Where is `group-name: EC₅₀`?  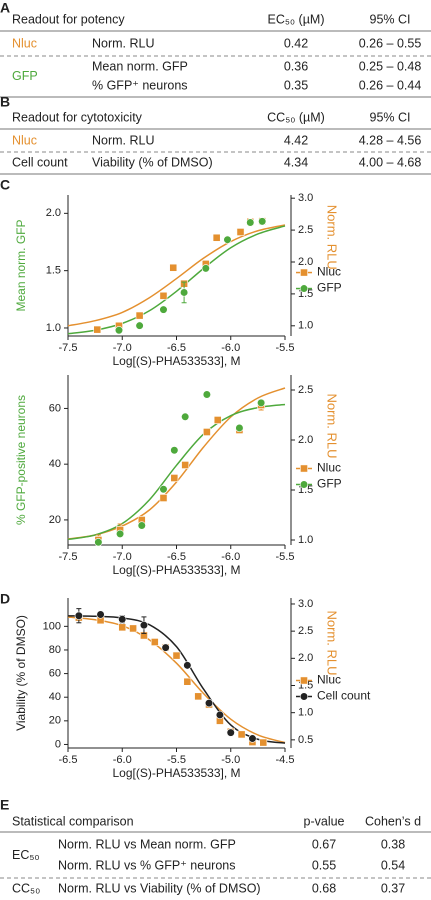
group-name: EC₅₀ is located at coordinates (26, 855).